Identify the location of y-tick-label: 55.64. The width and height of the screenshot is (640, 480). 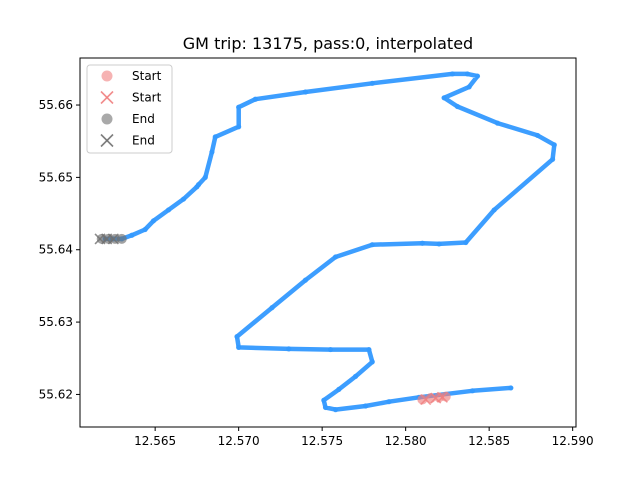
(56, 250).